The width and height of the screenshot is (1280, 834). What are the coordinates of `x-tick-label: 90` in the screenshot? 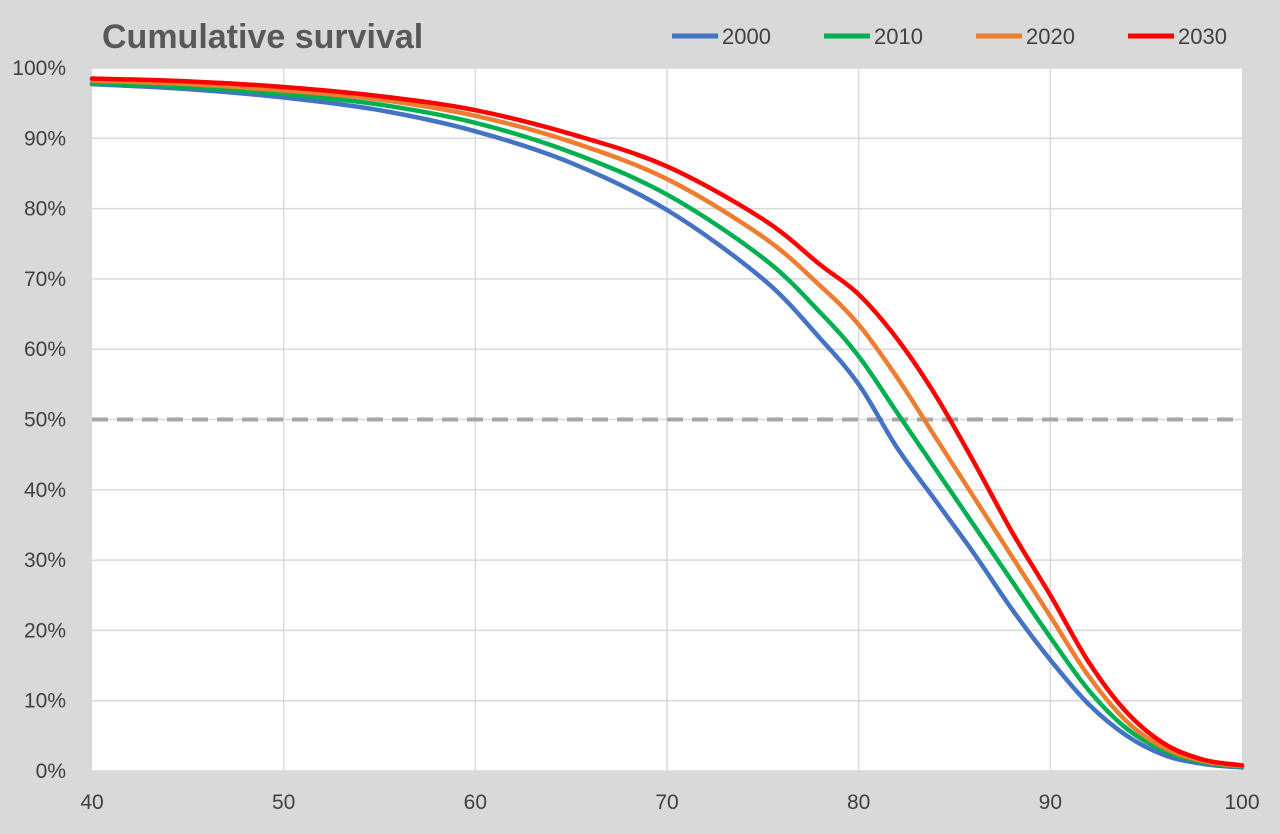 It's located at (1050, 802).